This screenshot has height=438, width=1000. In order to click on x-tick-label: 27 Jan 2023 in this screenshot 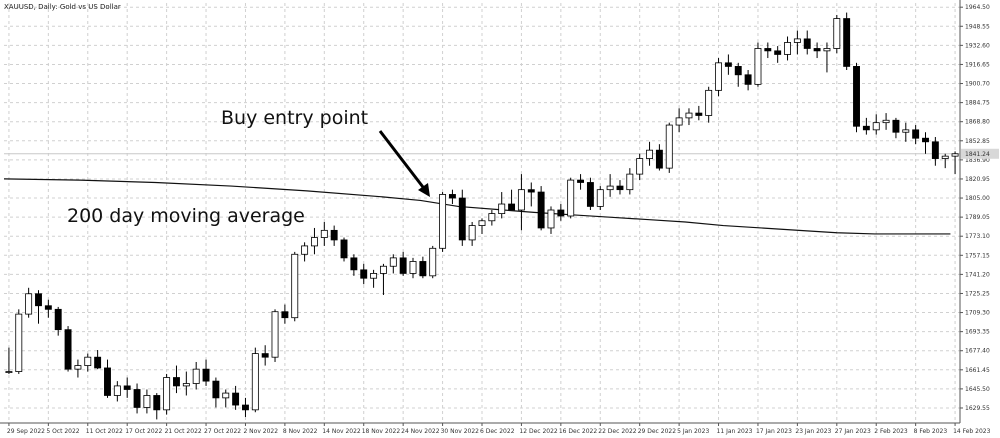, I will do `click(853, 431)`.